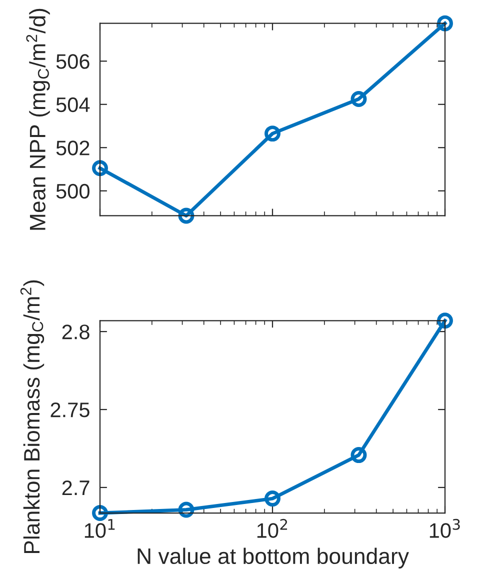  I want to click on y-axis-title: Plankton Biomass (mg$_{C}$/m$^{2}$), so click(32, 417).